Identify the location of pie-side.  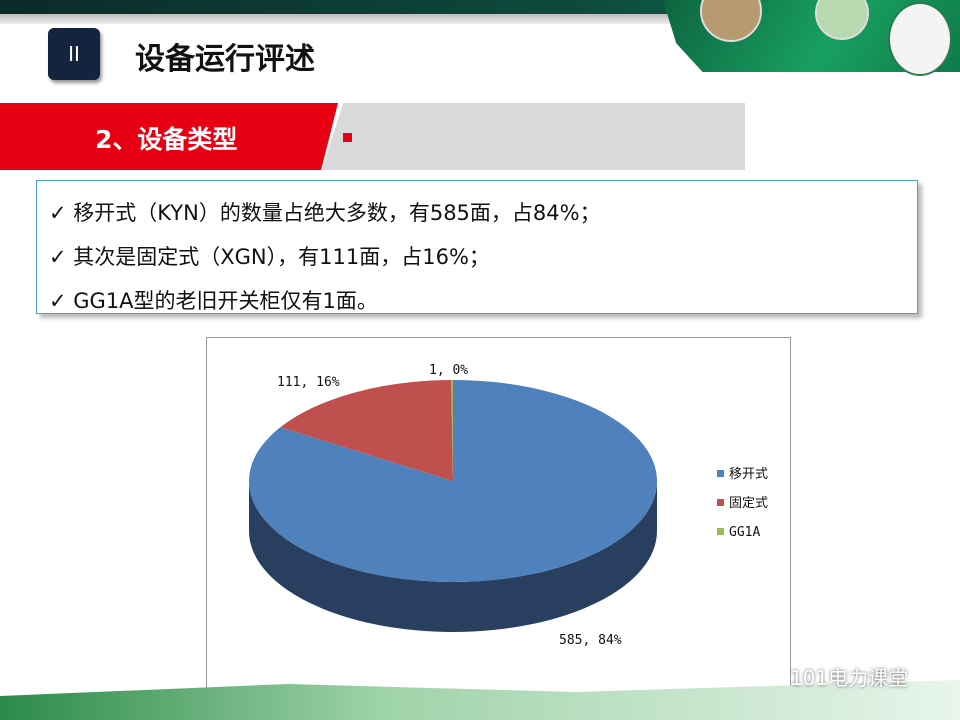
(453, 556).